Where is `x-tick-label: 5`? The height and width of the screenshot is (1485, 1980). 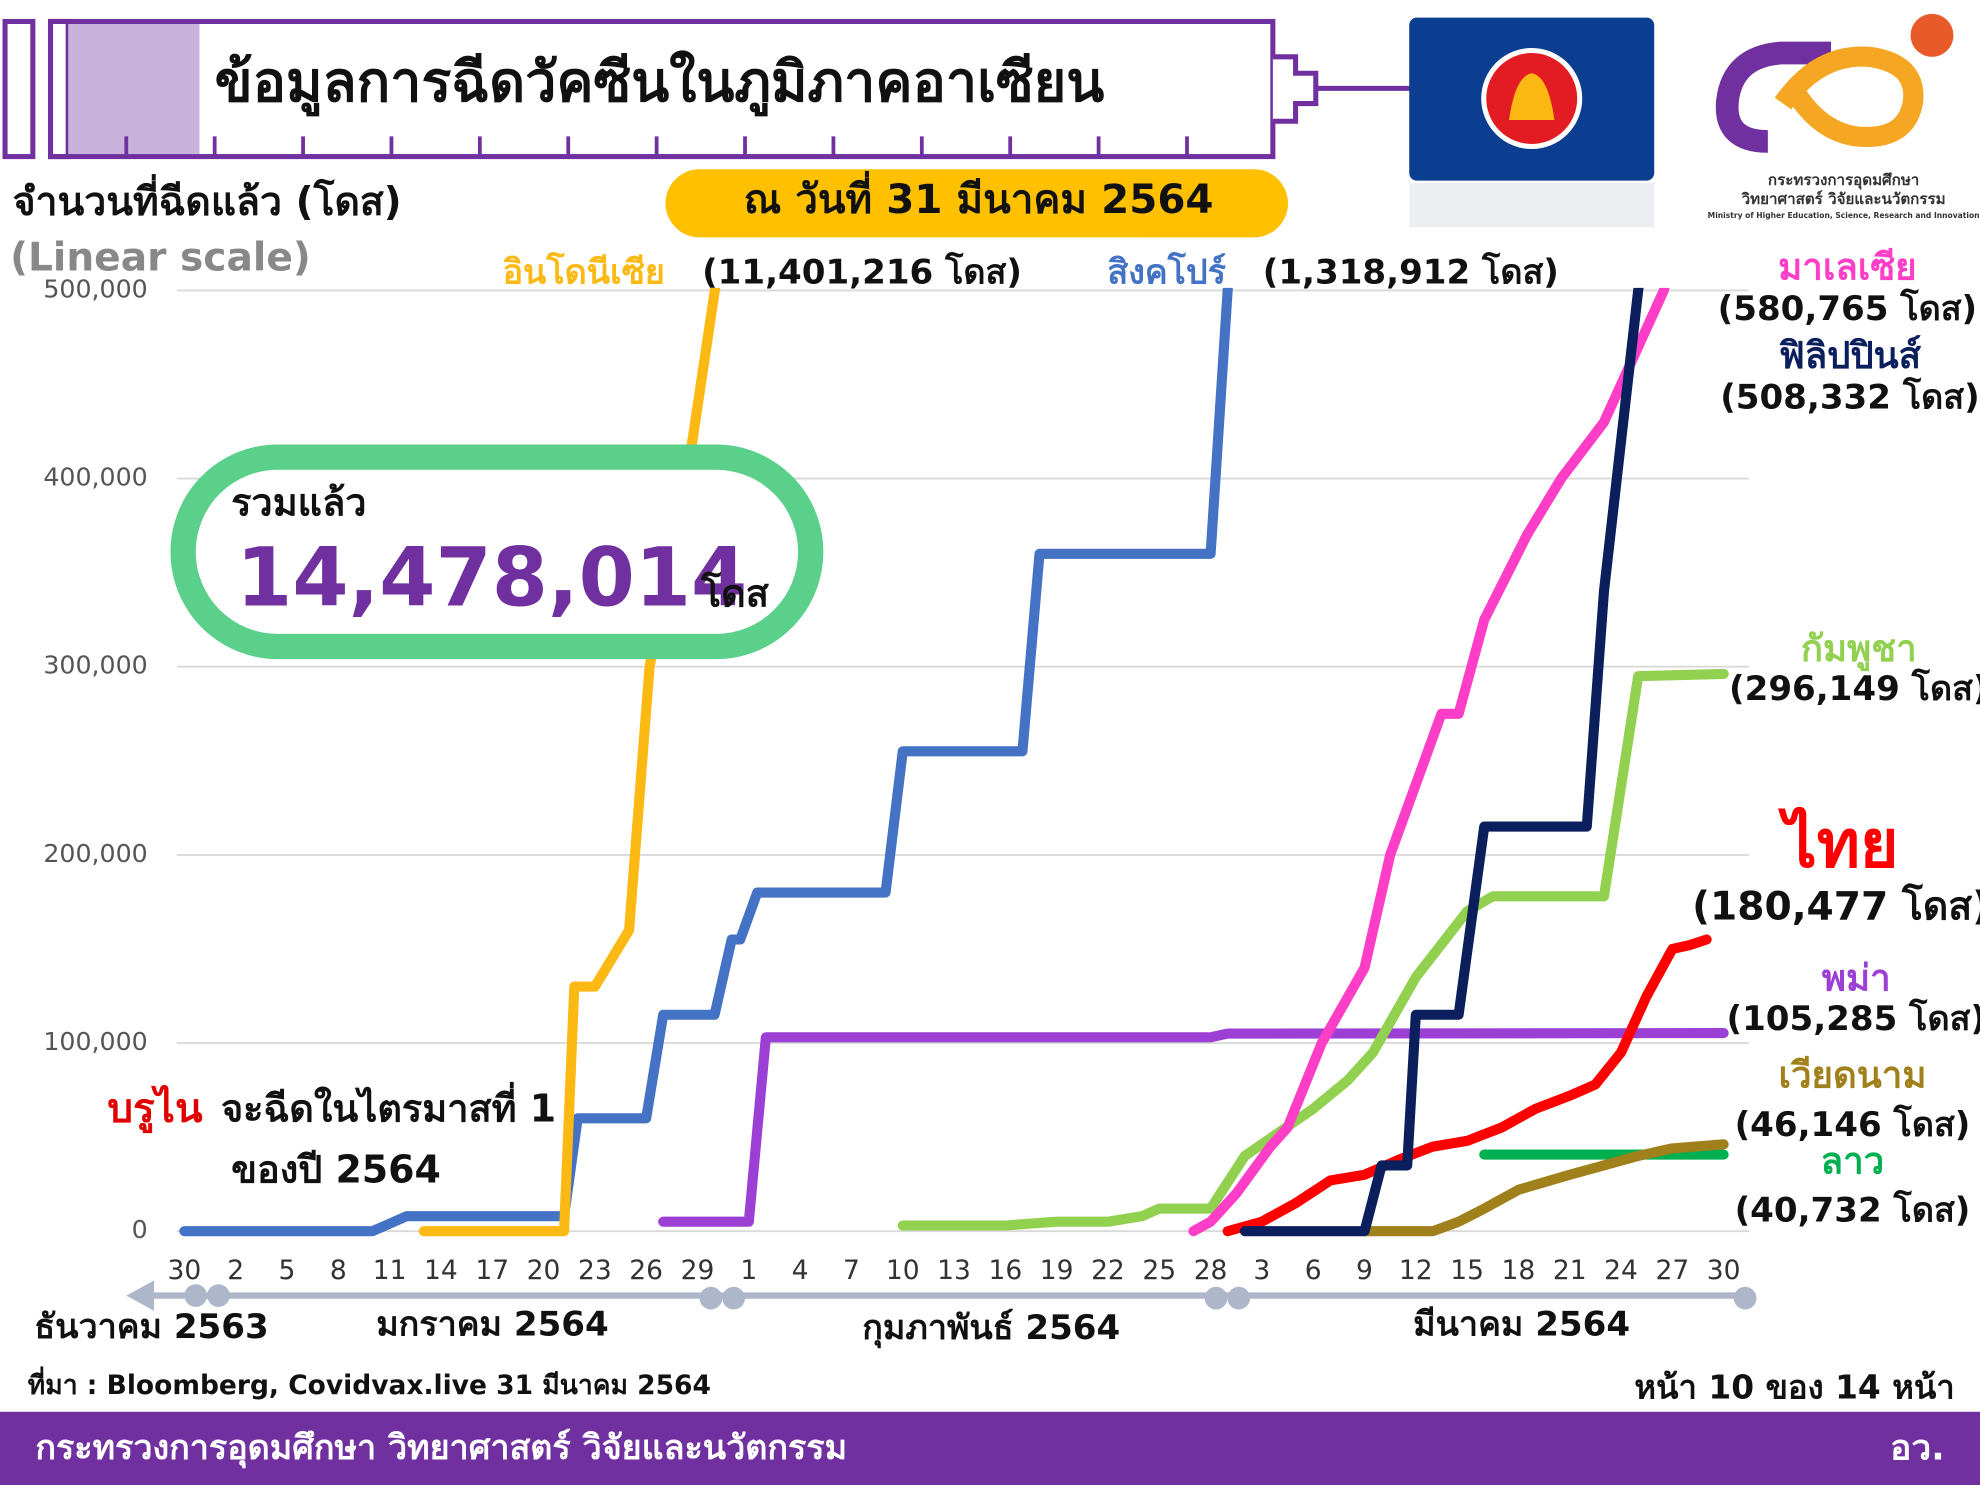
x-tick-label: 5 is located at coordinates (287, 1270).